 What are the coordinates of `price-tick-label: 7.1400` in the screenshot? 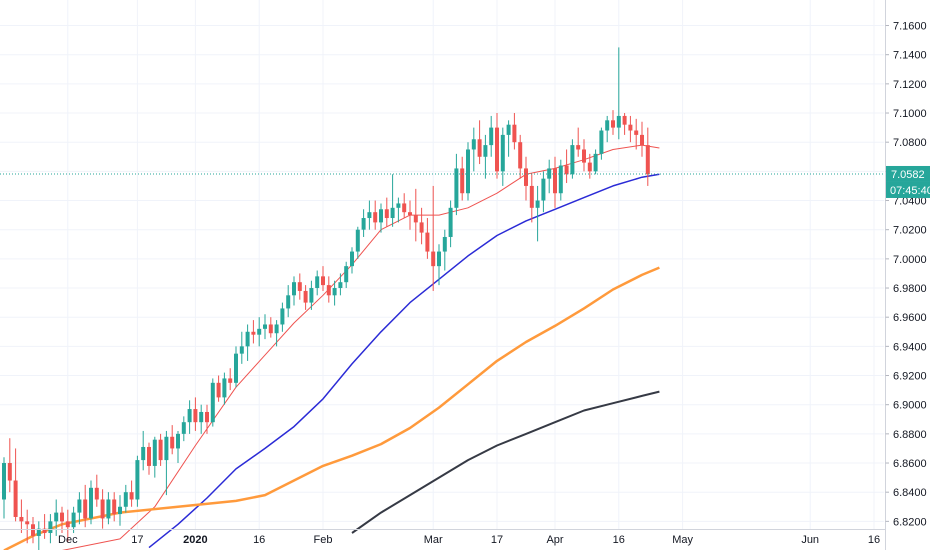 It's located at (910, 56).